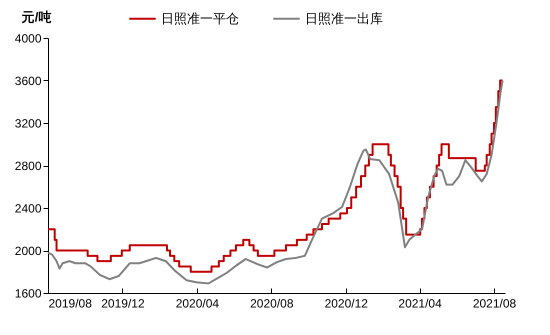  What do you see at coordinates (272, 303) in the screenshot?
I see `x-tick-label: 2020/08` at bounding box center [272, 303].